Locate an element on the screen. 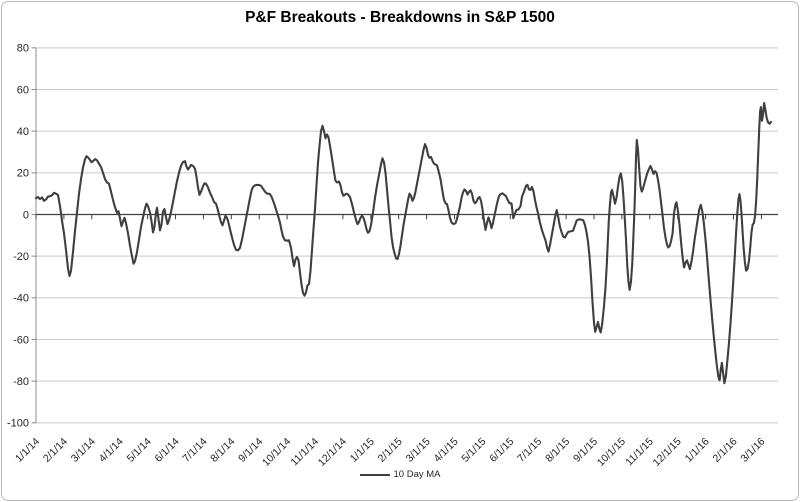  chart-legend: 10 Day MA is located at coordinates (400, 474).